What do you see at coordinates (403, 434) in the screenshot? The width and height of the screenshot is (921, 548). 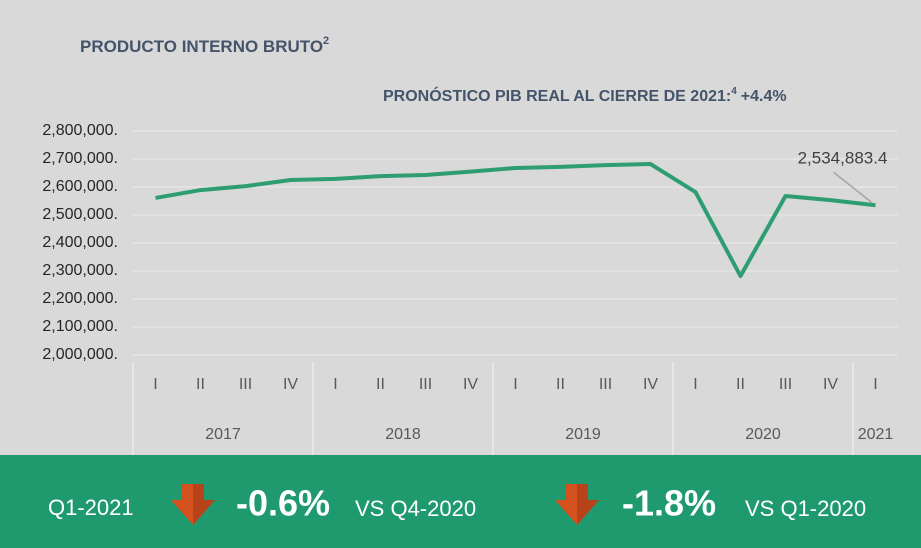 I see `x-group-label: 2018` at bounding box center [403, 434].